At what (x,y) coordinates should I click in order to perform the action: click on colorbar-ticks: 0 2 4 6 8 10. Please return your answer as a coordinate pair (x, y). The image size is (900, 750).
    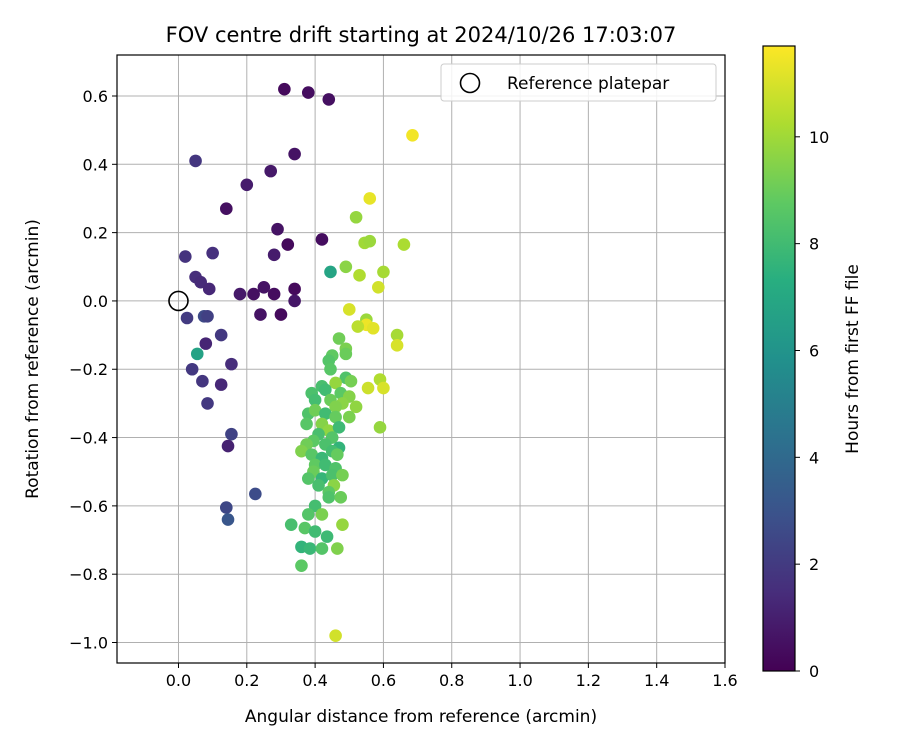
    Looking at the image, I should click on (812, 404).